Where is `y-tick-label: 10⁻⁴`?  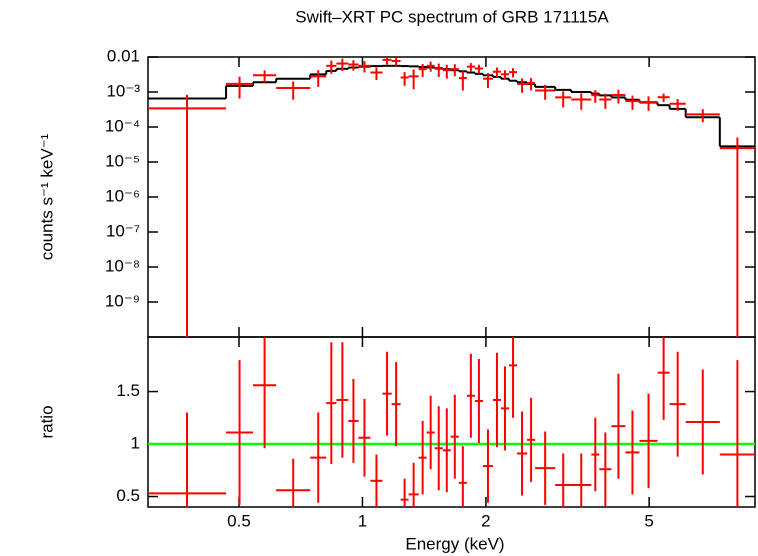
y-tick-label: 10⁻⁴ is located at coordinates (122, 125).